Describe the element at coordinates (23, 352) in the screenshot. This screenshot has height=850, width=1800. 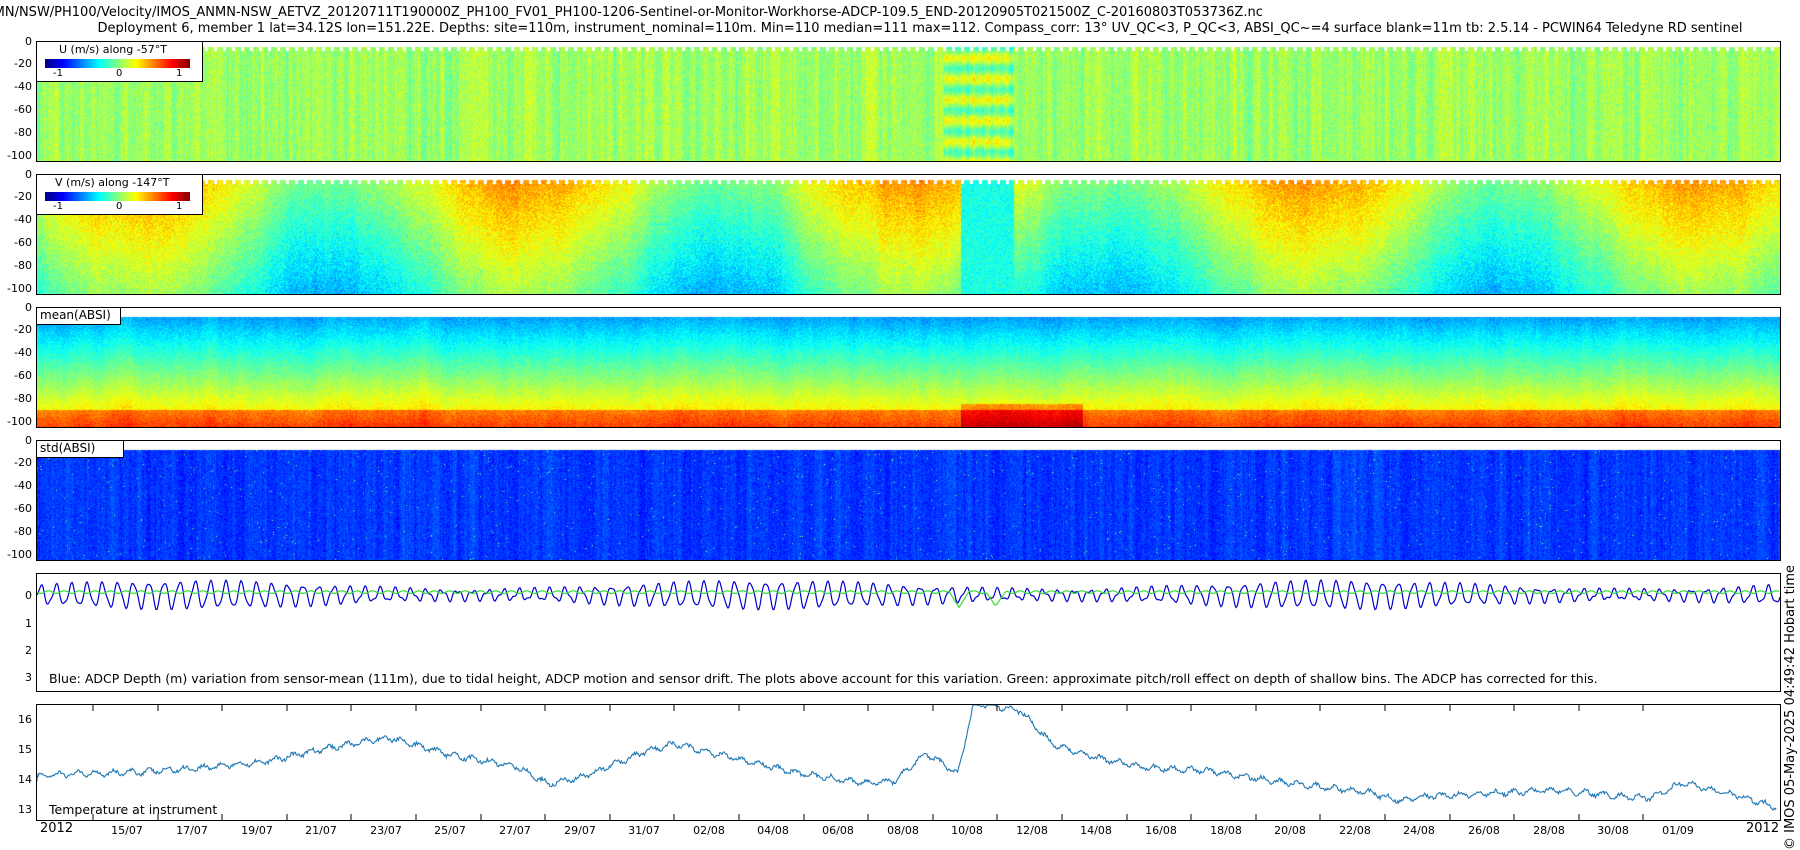
I see `mean-ytick-40: -40` at that location.